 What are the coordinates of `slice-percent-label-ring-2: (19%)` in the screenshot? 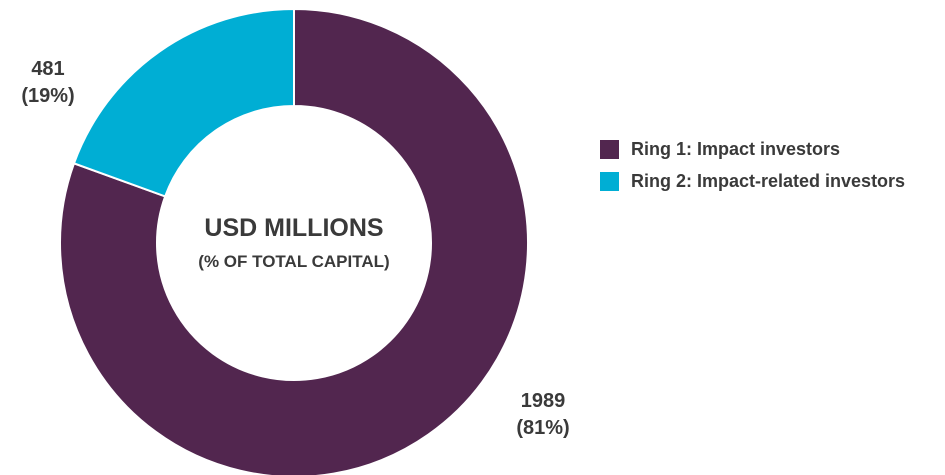 It's located at (47, 96).